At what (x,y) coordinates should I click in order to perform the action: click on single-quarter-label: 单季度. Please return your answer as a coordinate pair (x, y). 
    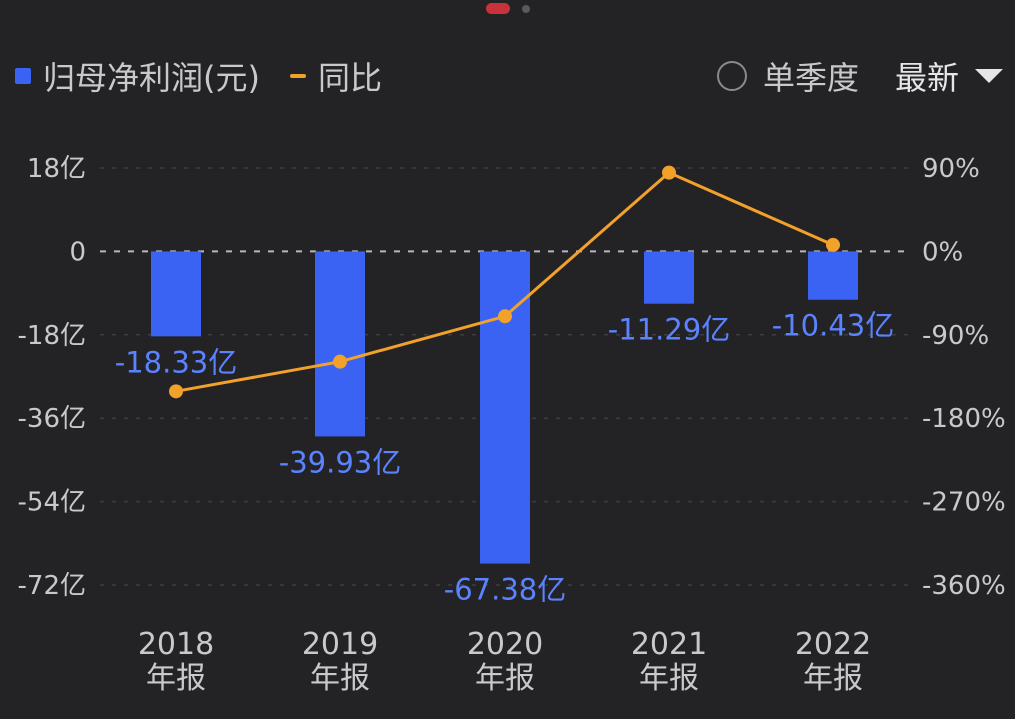
    Looking at the image, I should click on (810, 78).